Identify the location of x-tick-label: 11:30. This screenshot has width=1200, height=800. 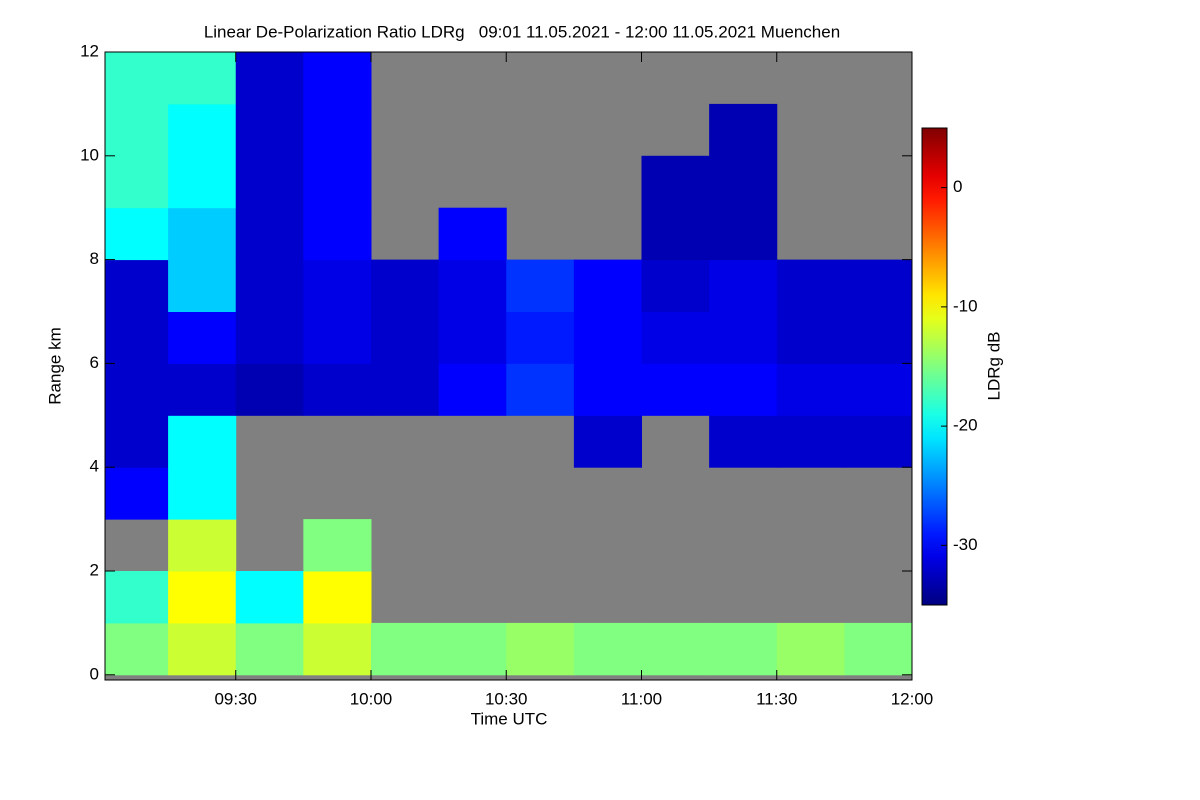
(776, 698).